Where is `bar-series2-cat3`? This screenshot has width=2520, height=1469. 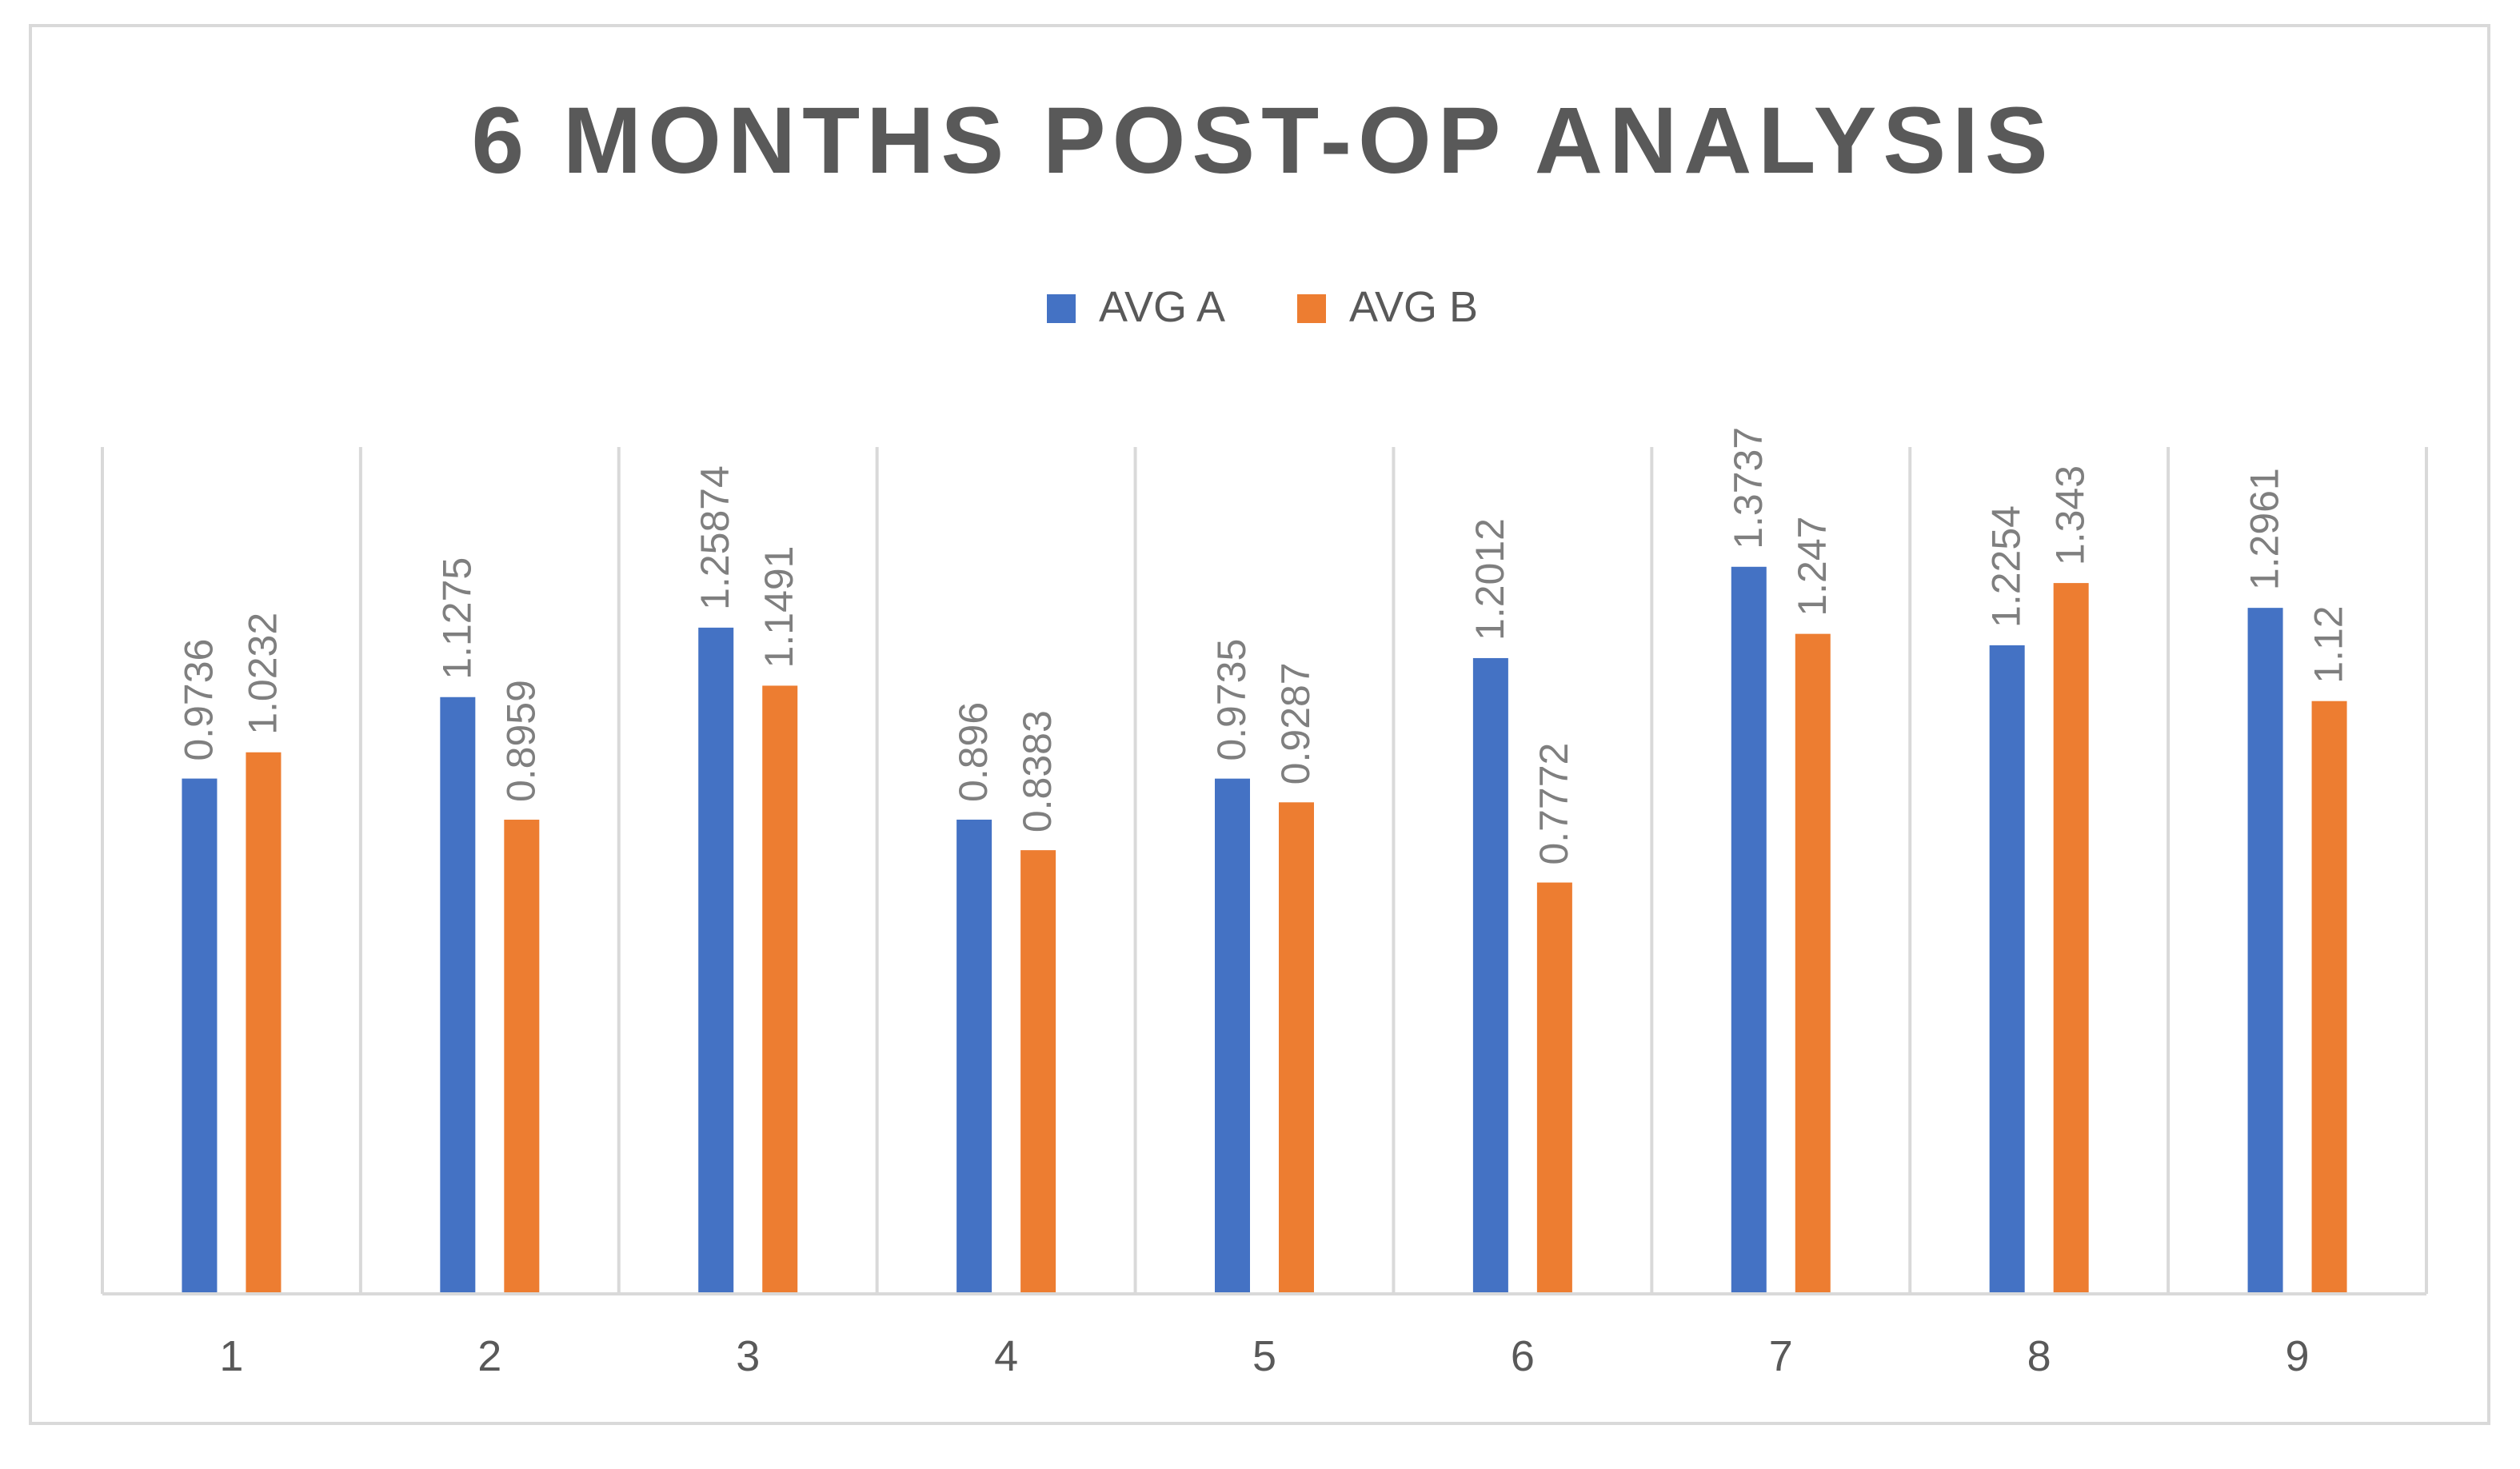 bar-series2-cat3 is located at coordinates (780, 989).